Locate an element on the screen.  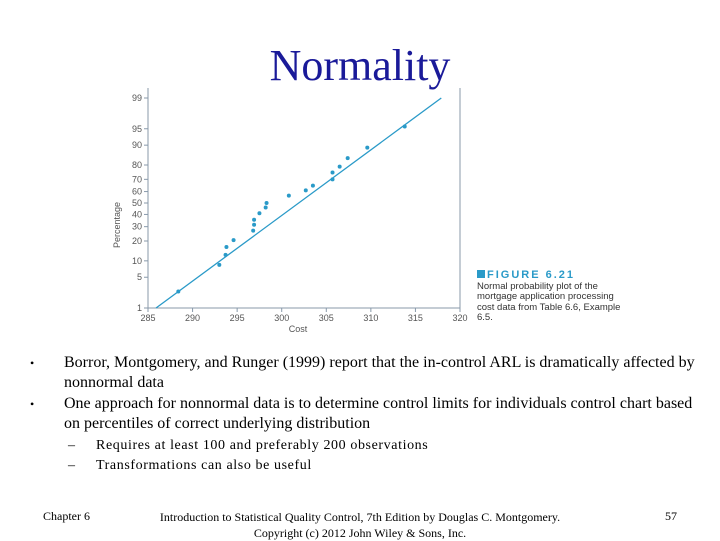
y-tick-label: 10 is located at coordinates (137, 261).